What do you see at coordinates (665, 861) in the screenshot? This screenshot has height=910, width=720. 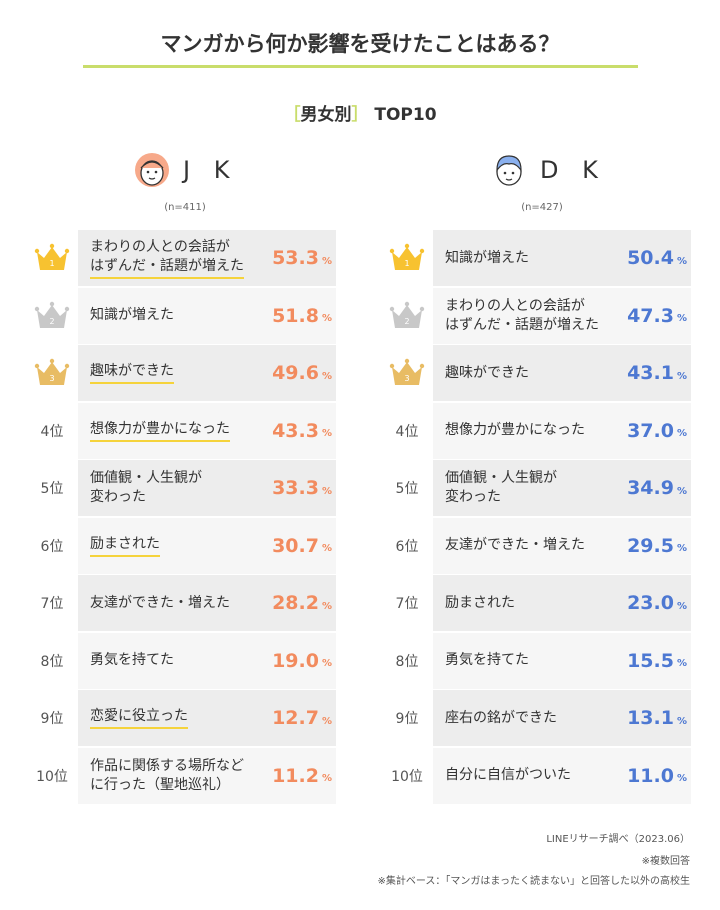 I see `footer-note-multiple: ※複数回答` at bounding box center [665, 861].